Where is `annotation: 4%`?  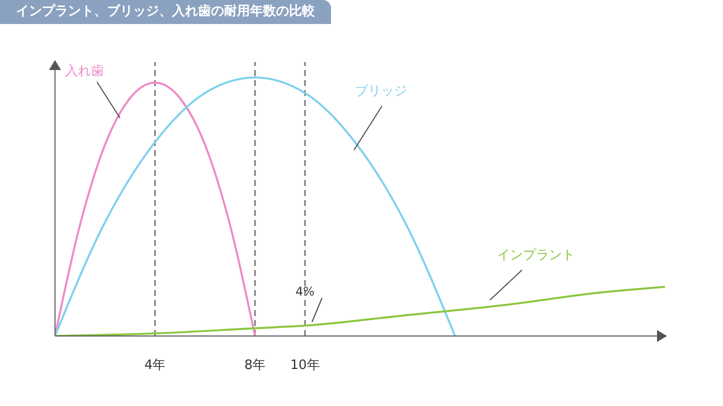 annotation: 4% is located at coordinates (305, 291).